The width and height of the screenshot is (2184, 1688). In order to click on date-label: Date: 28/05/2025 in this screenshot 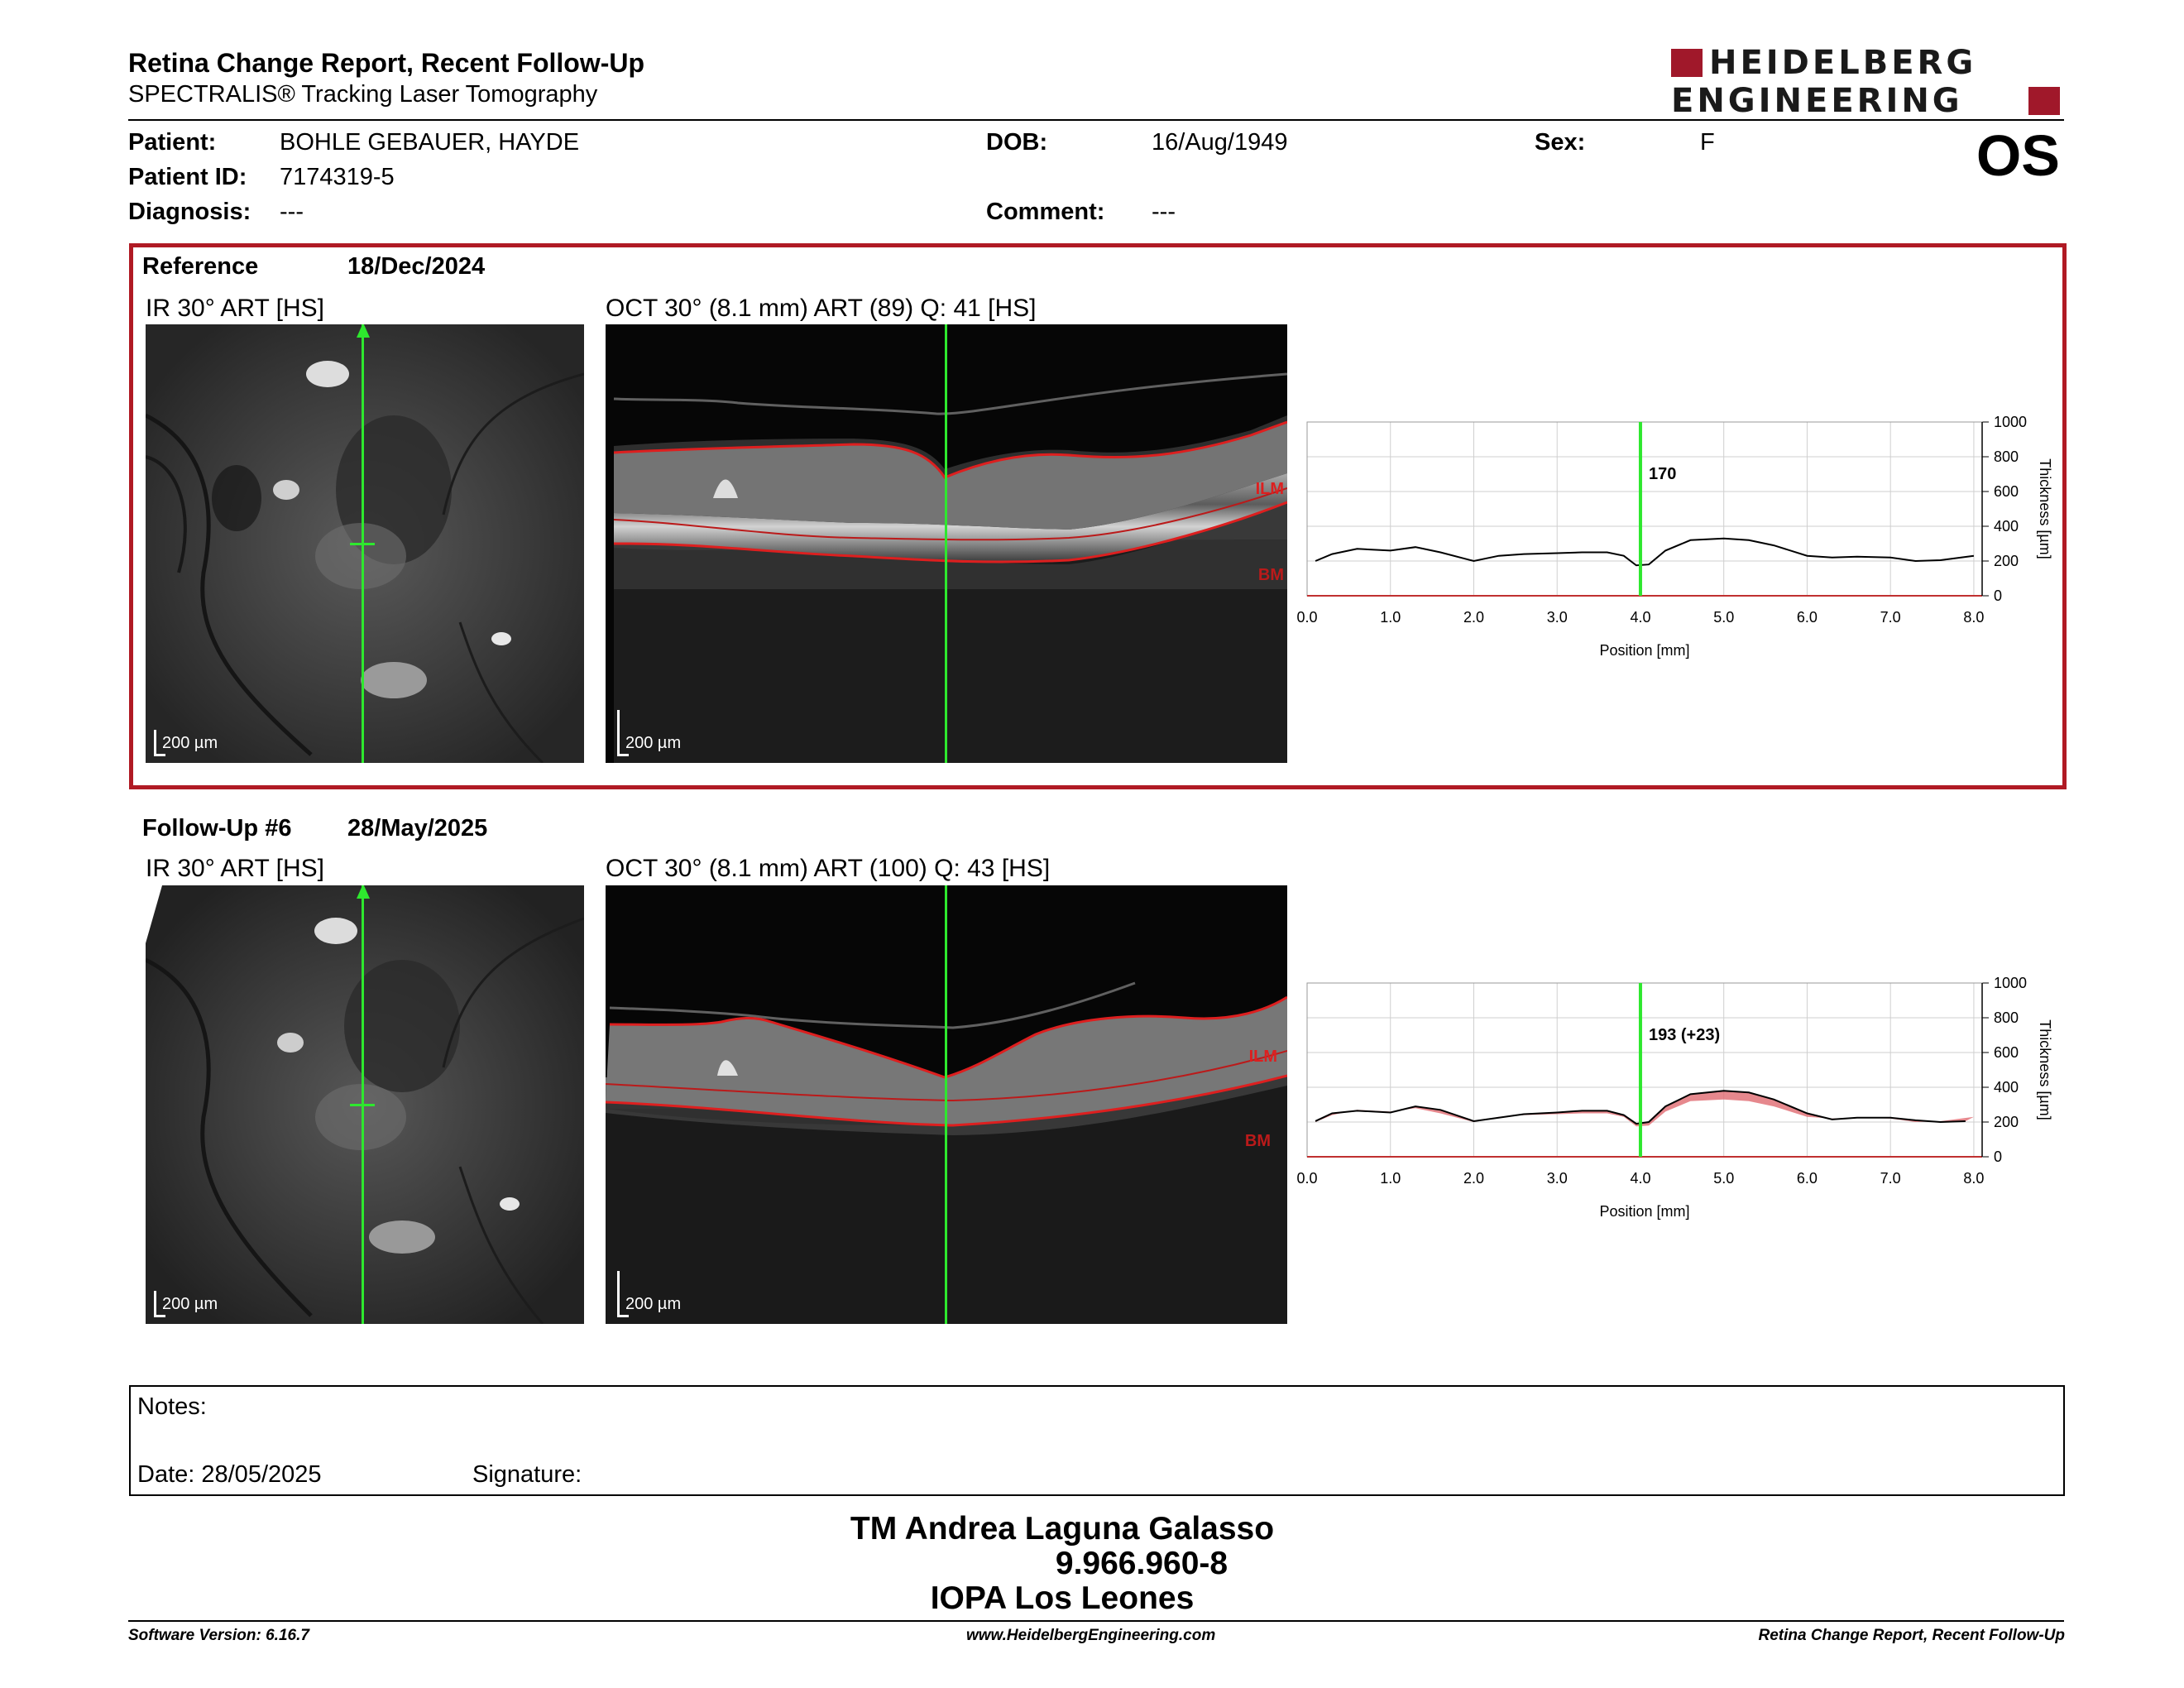, I will do `click(229, 1474)`.